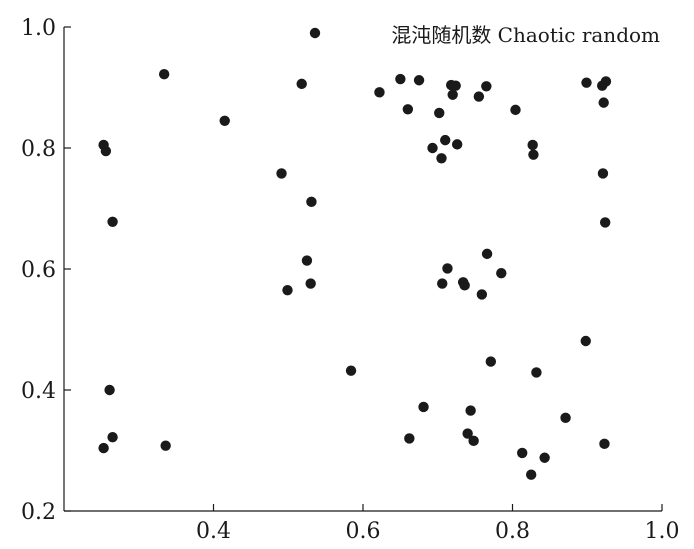 Image resolution: width=694 pixels, height=549 pixels. What do you see at coordinates (315, 33) in the screenshot?
I see `legend-marker` at bounding box center [315, 33].